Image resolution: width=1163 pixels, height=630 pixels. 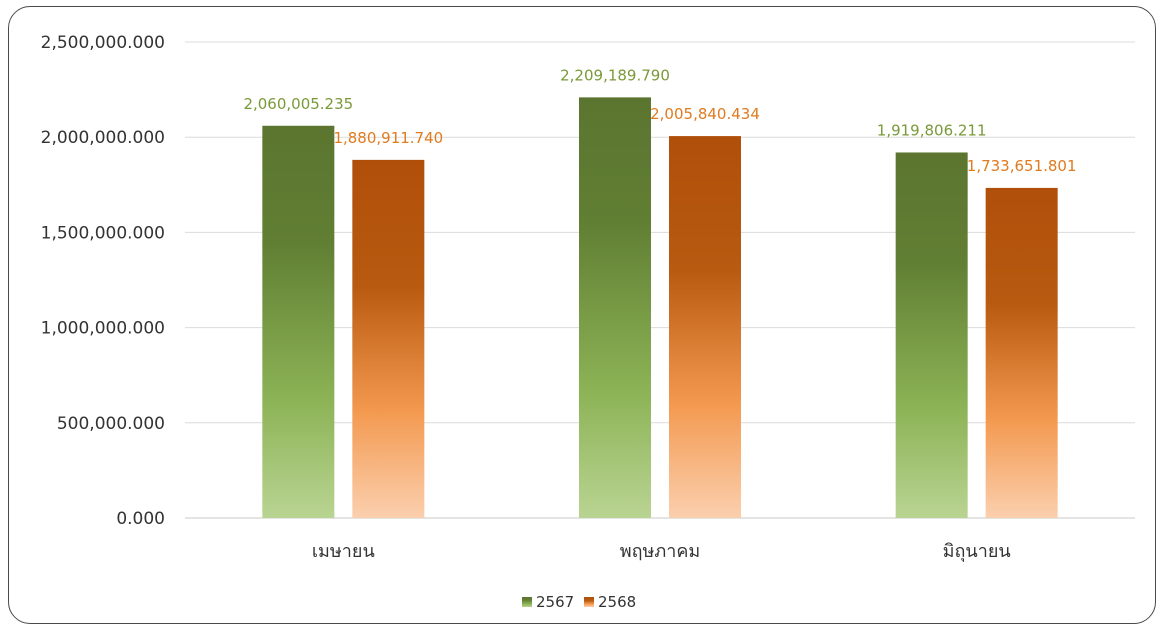 What do you see at coordinates (615, 75) in the screenshot?
I see `data-label: 2,209,189.790` at bounding box center [615, 75].